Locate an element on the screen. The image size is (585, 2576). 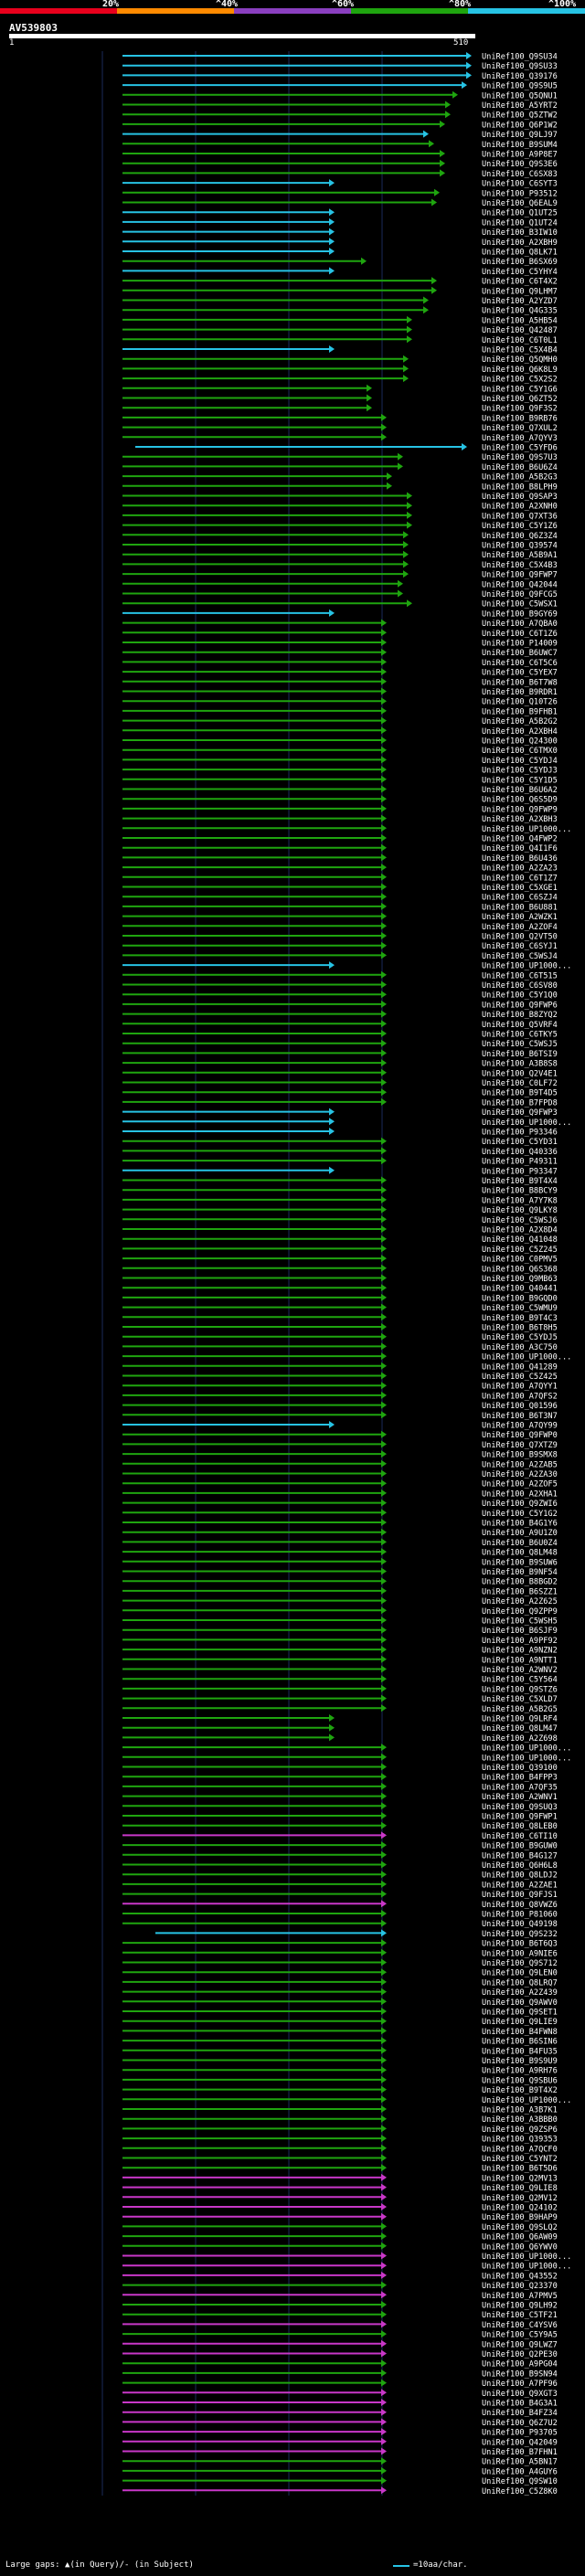
subject-label: UniRef100_Q1UT24 is located at coordinates (520, 223).